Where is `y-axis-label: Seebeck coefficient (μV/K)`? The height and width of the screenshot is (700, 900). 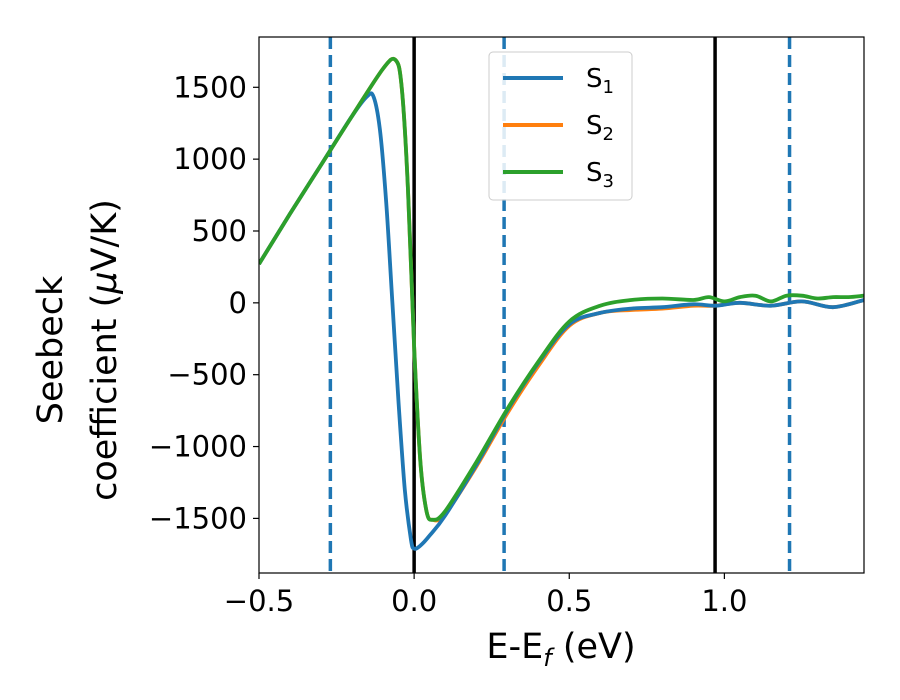 y-axis-label: Seebeck coefficient (μV/K) is located at coordinates (78, 350).